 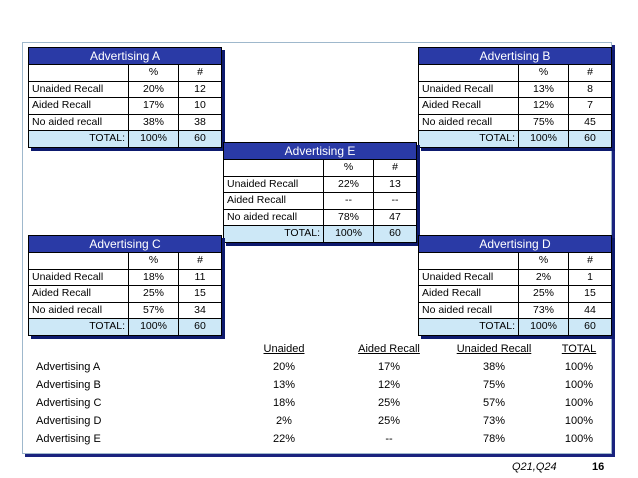 What do you see at coordinates (590, 88) in the screenshot?
I see `cell: 8` at bounding box center [590, 88].